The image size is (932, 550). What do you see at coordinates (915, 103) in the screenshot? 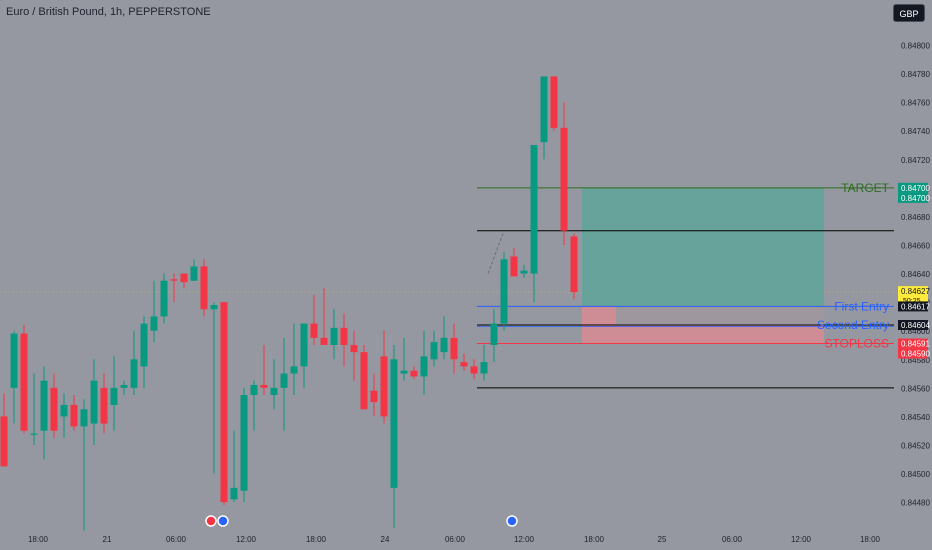
I see `y-tick-label: 0.84760` at bounding box center [915, 103].